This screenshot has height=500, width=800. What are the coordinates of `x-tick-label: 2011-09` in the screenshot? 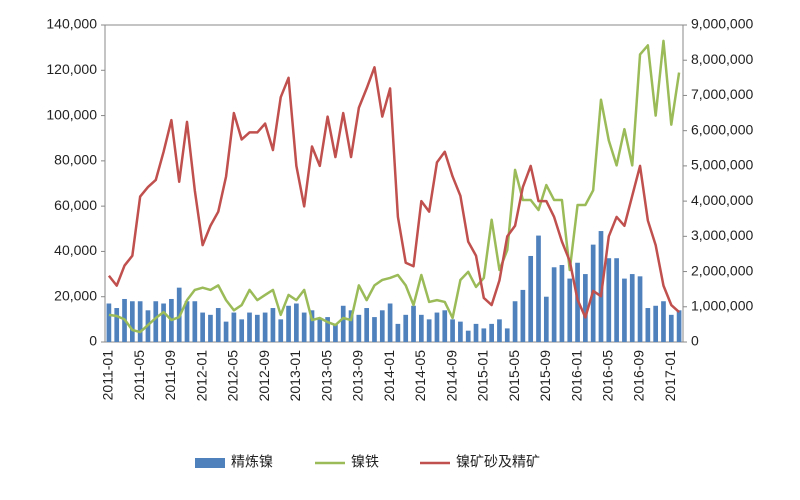 It's located at (170, 375).